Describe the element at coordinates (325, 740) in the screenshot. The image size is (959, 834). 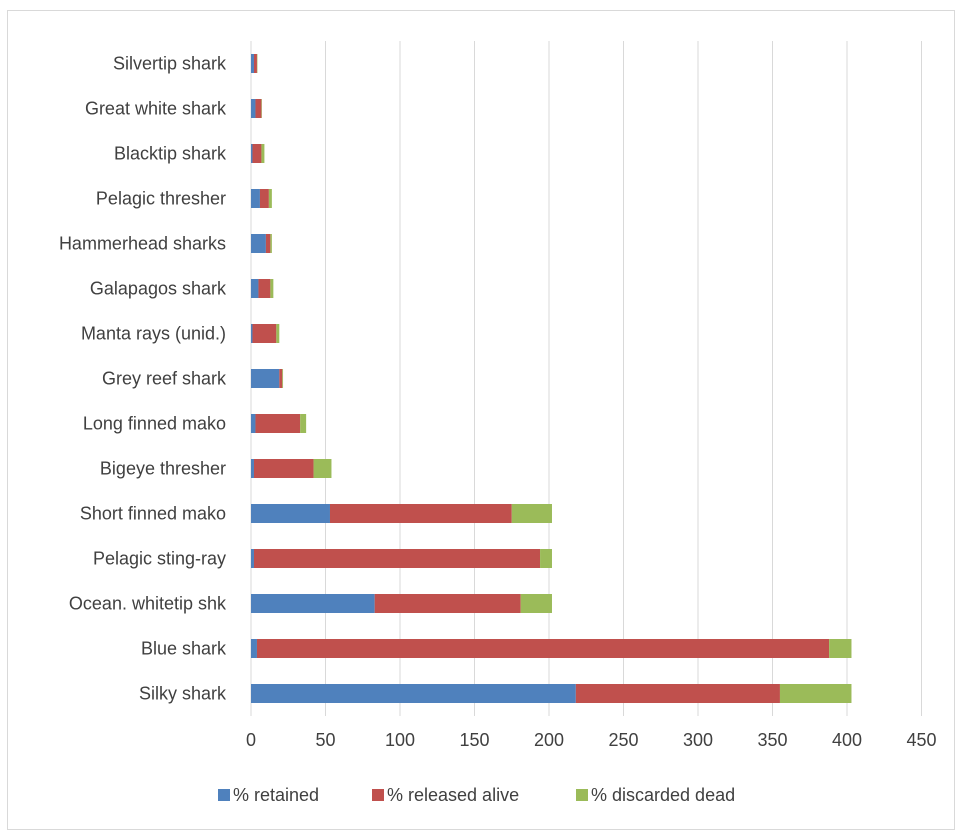
I see `x-tick-label: 50` at that location.